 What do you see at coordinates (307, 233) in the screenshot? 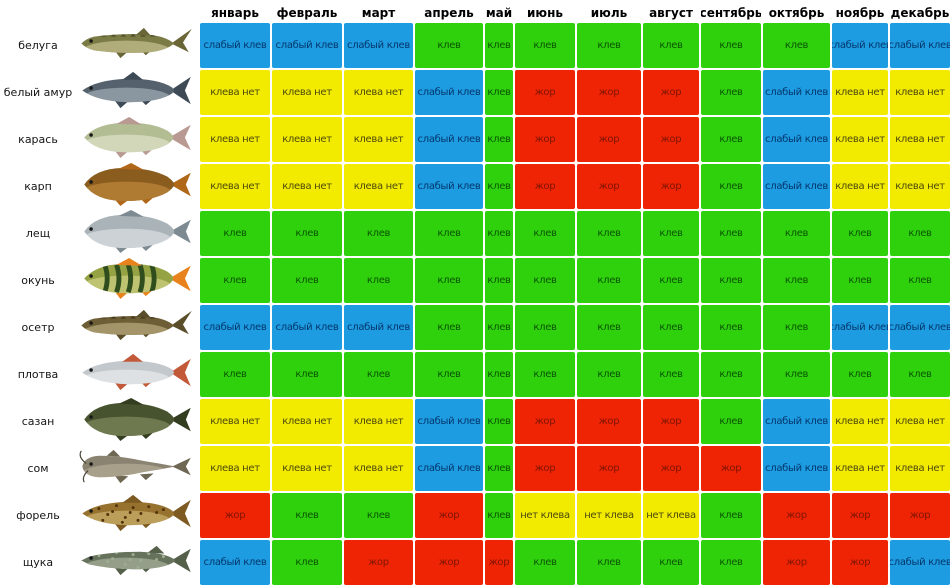
I see `bite-cell-bream-february: клев` at bounding box center [307, 233].